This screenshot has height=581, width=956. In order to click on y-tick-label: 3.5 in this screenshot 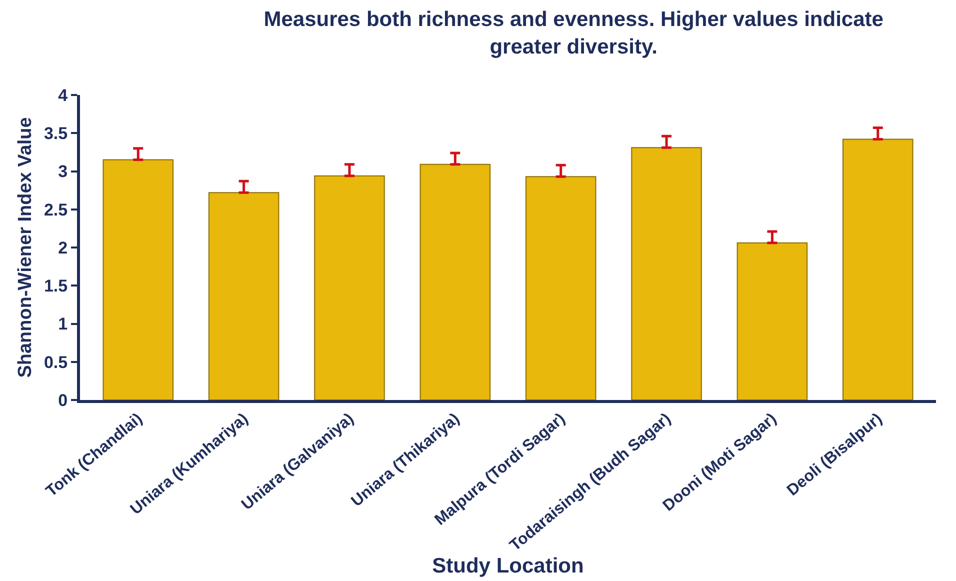, I will do `click(56, 134)`.